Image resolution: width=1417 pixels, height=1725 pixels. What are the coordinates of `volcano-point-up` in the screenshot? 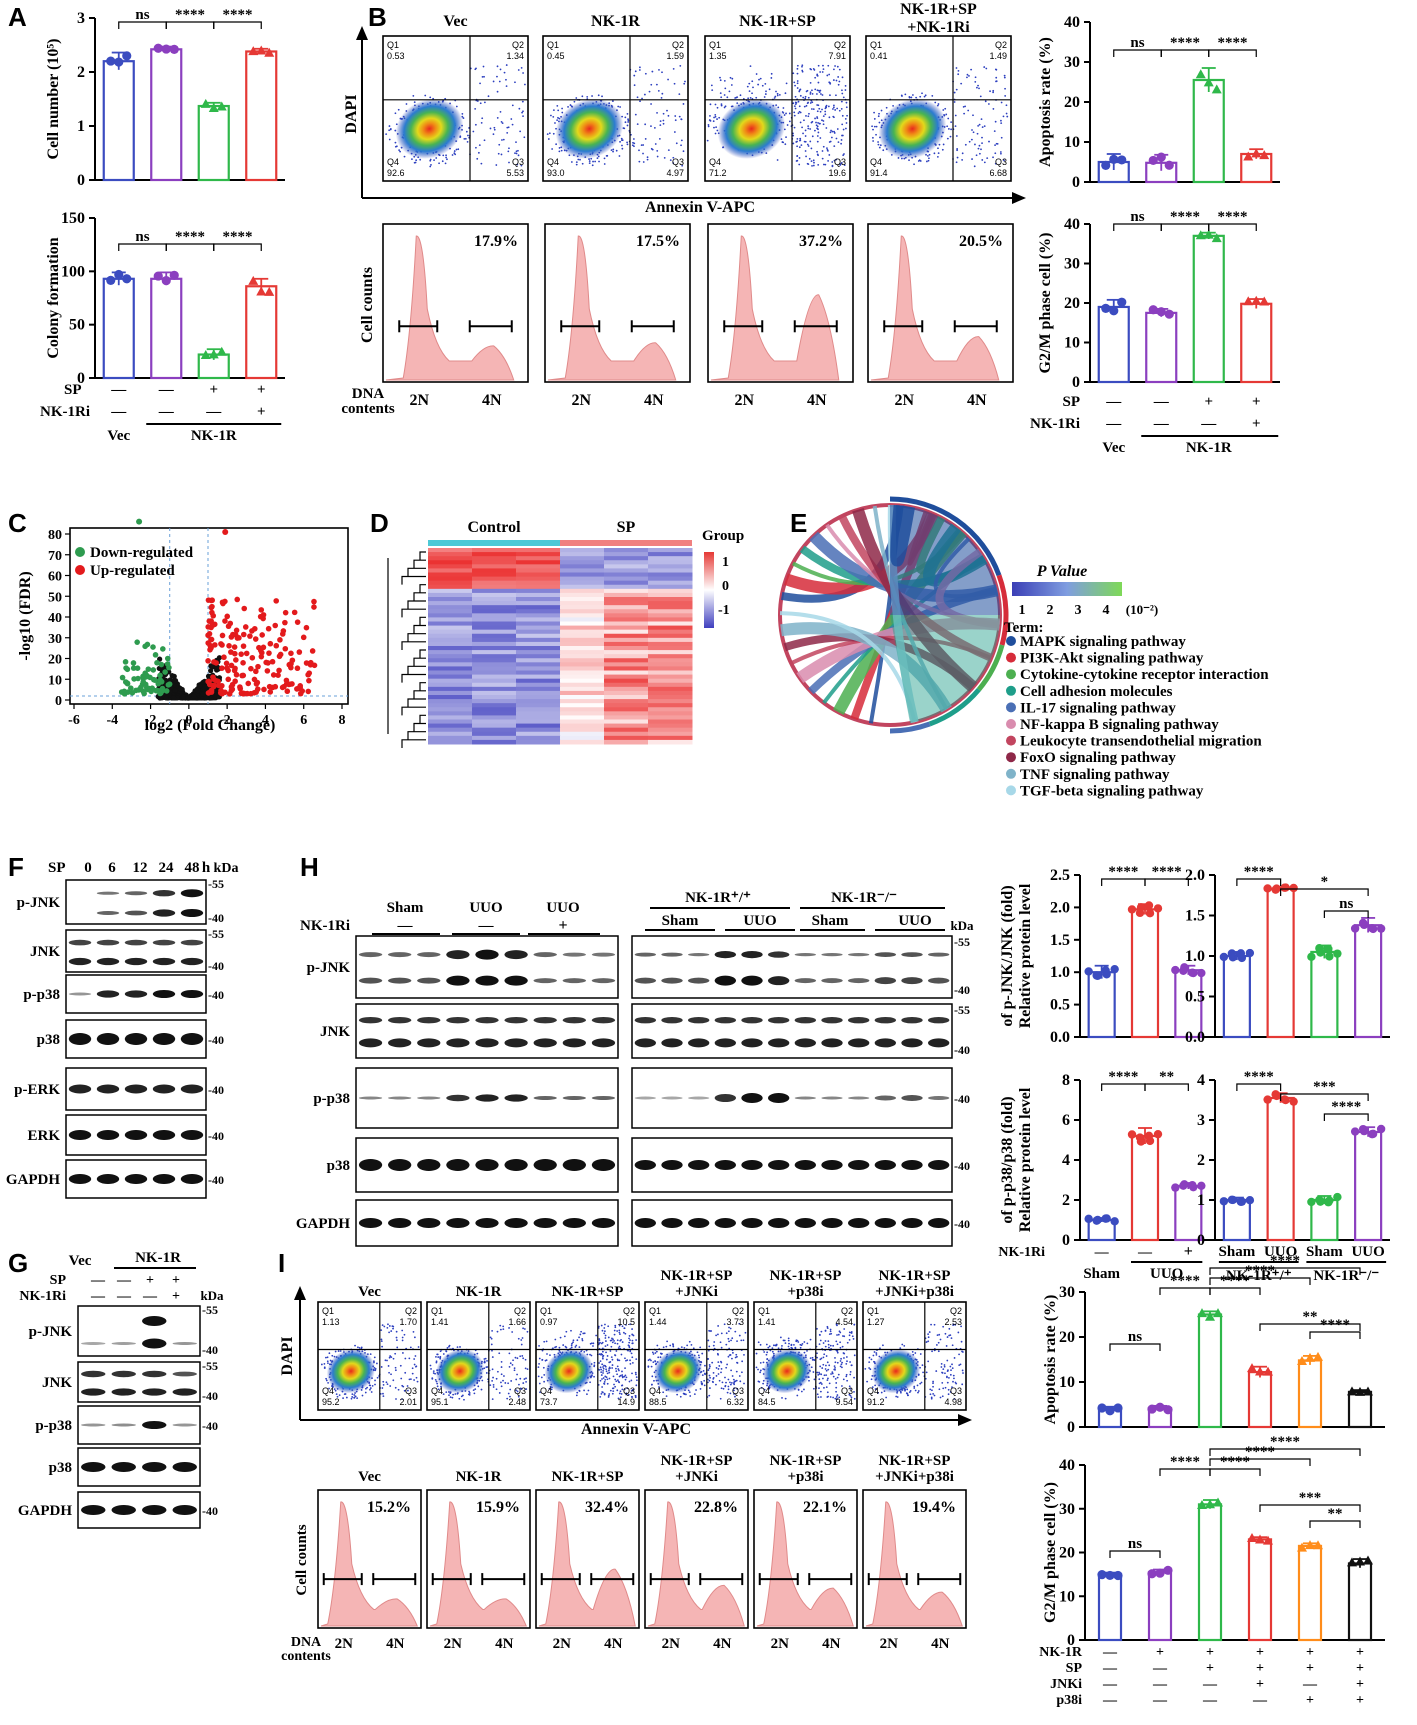 It's located at (243, 646).